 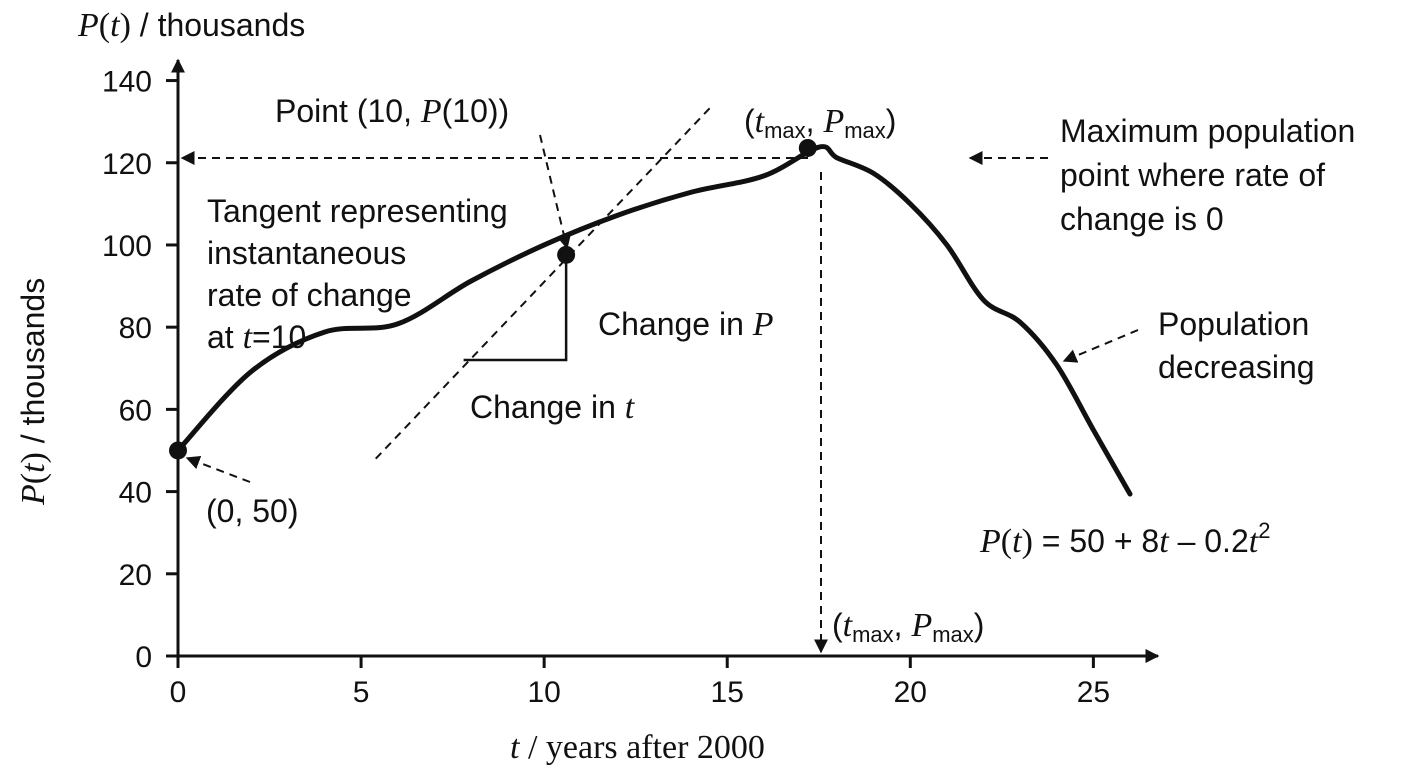 What do you see at coordinates (1238, 345) in the screenshot?
I see `decreasing-label: Population decreasing` at bounding box center [1238, 345].